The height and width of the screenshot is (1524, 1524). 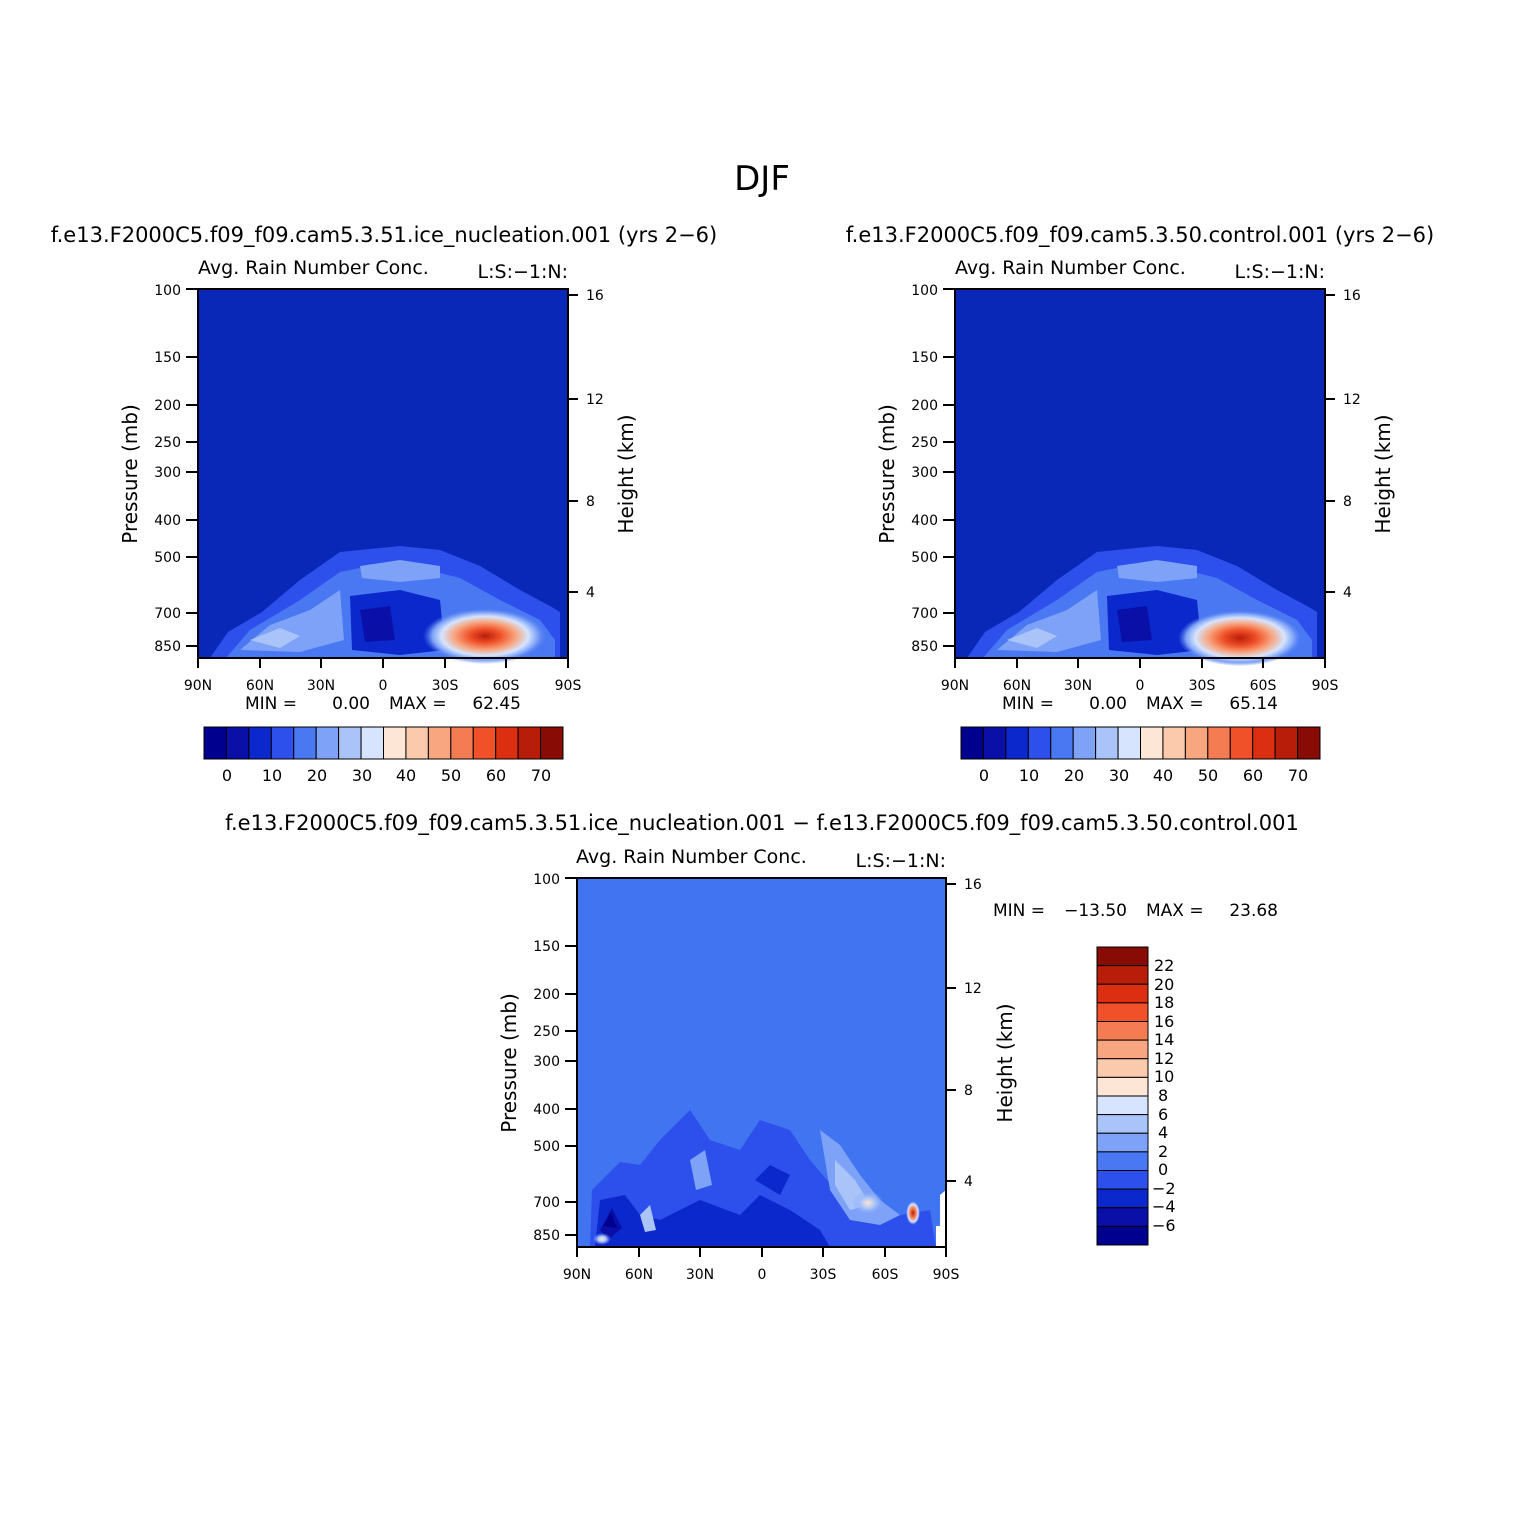 What do you see at coordinates (1095, 911) in the screenshot?
I see `min-value: −13.50` at bounding box center [1095, 911].